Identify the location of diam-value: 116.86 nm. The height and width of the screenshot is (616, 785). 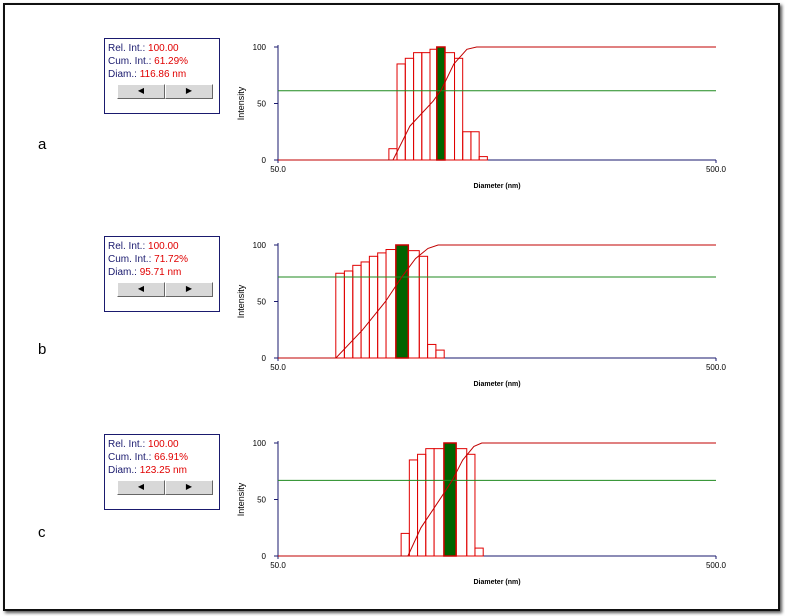
(163, 74).